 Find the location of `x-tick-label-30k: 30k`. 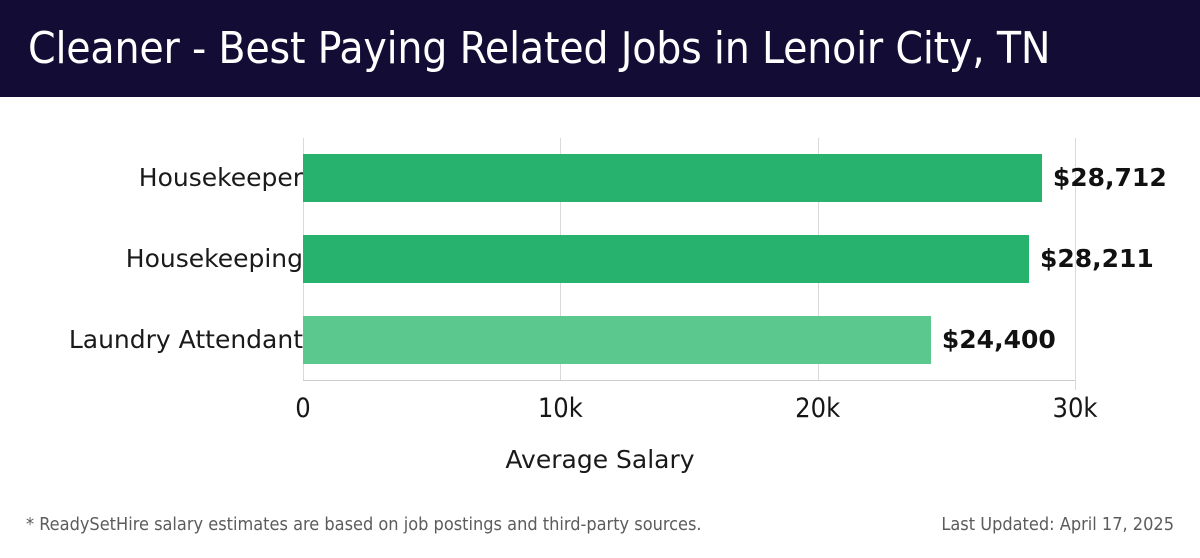

x-tick-label-30k: 30k is located at coordinates (1075, 408).